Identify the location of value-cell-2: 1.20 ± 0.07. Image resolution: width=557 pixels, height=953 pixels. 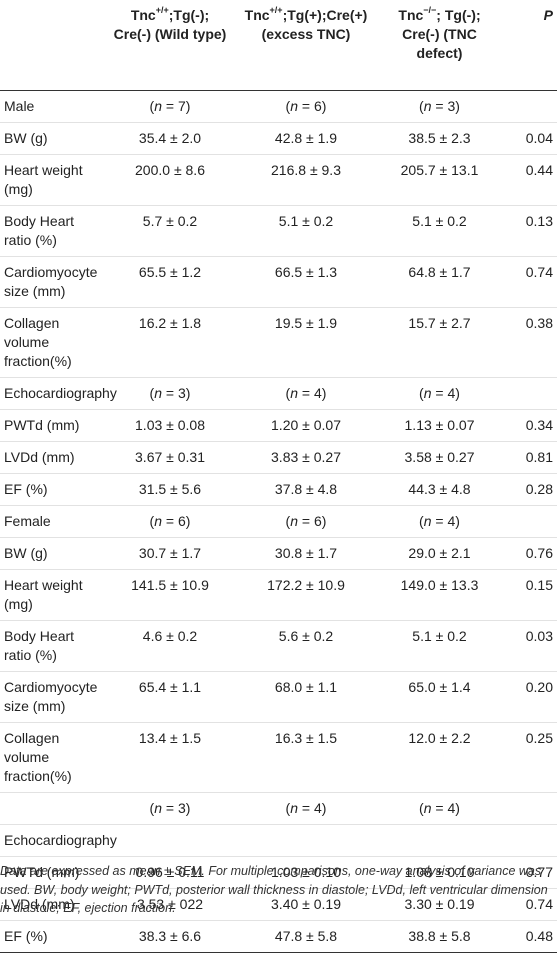
(306, 425).